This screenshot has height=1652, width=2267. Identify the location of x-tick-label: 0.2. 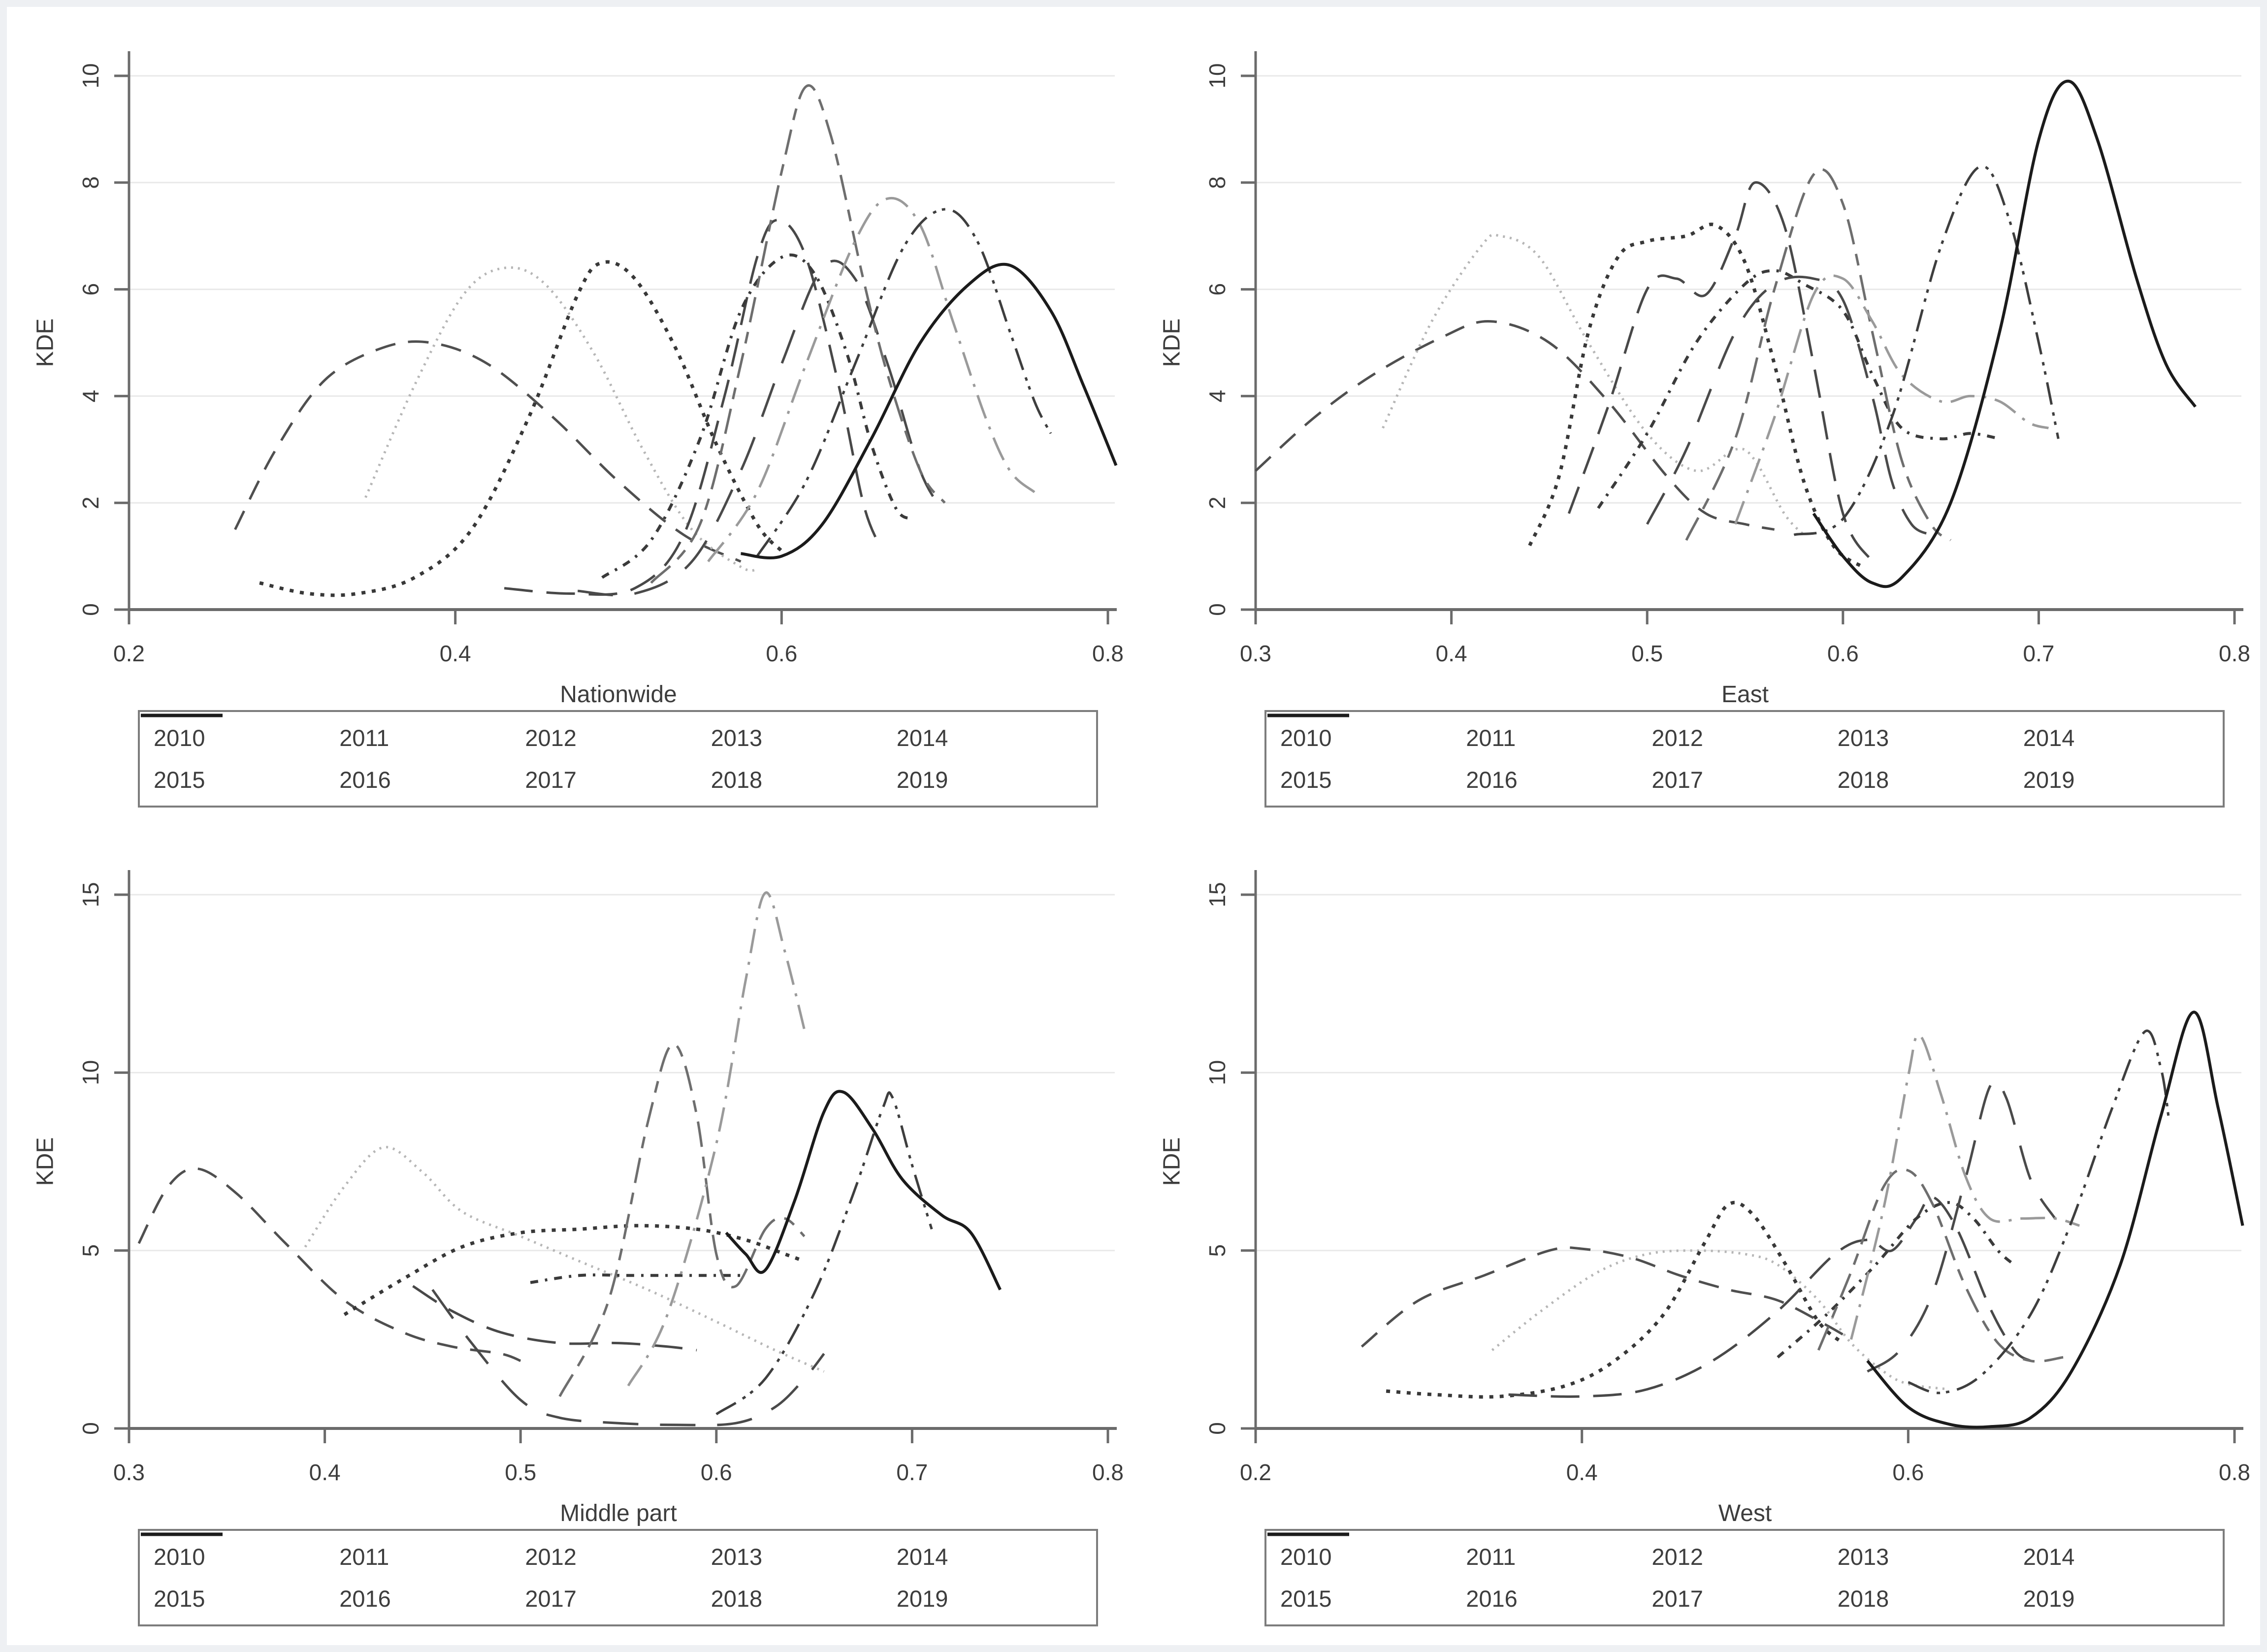
(129, 653).